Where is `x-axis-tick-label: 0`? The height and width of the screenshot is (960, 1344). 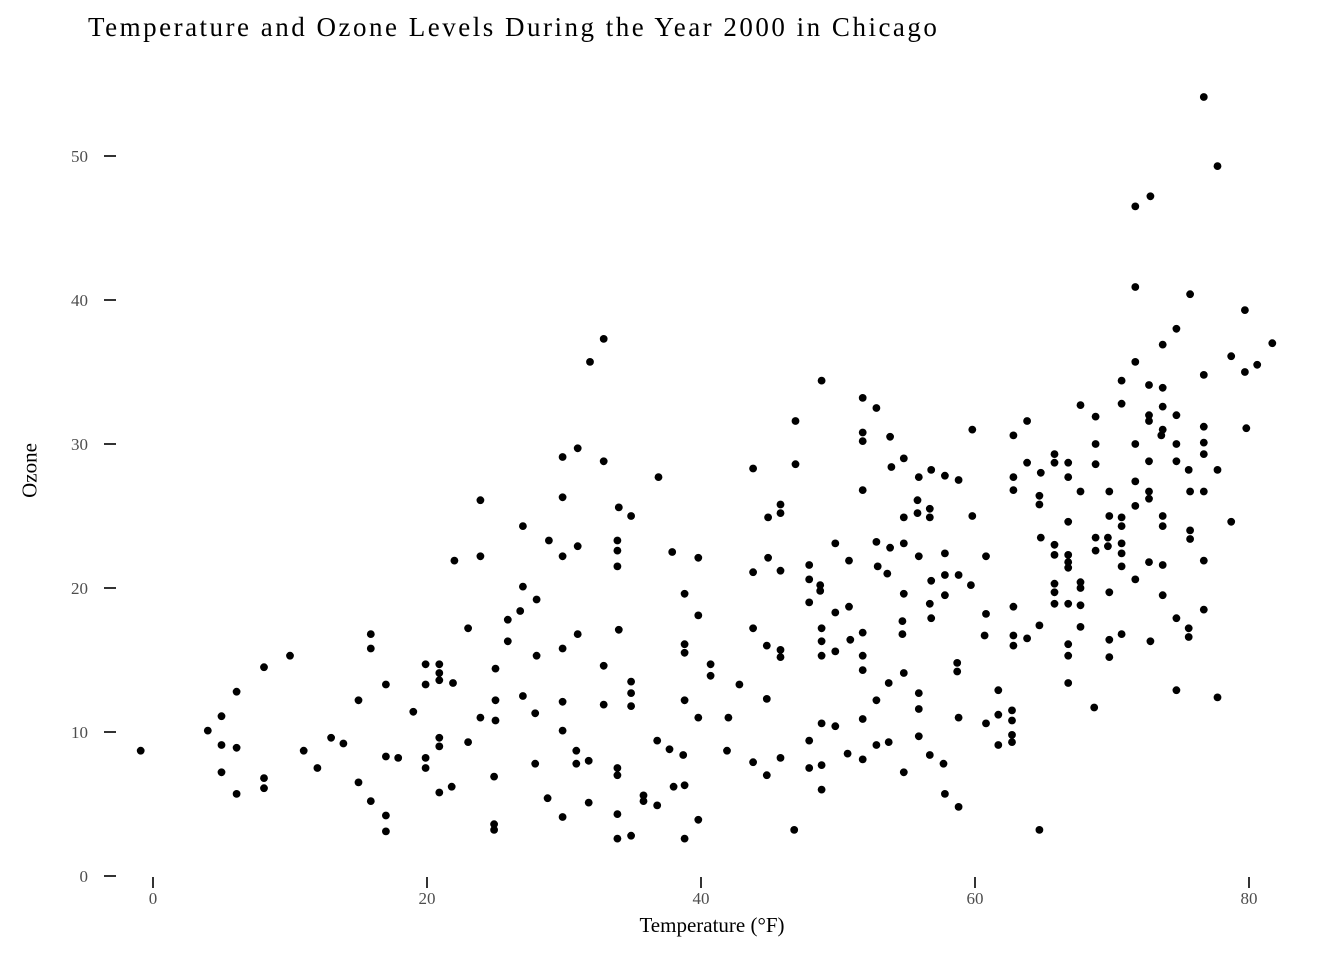
x-axis-tick-label: 0 is located at coordinates (153, 898).